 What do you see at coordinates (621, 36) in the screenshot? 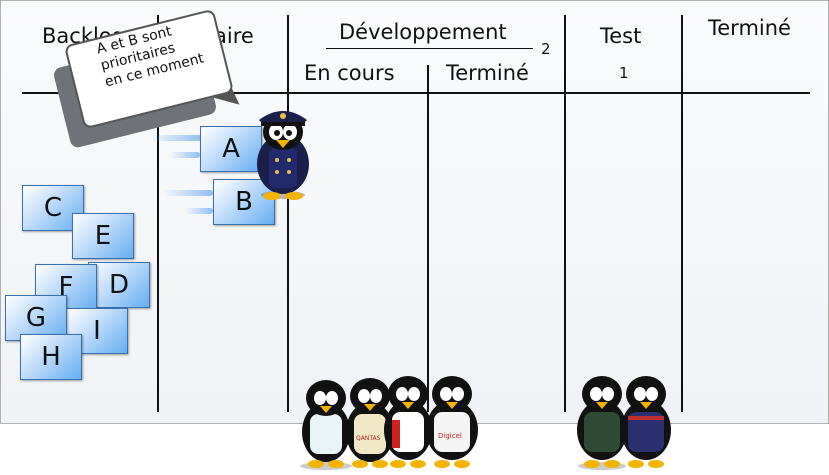
I see `column-header-test: Test` at bounding box center [621, 36].